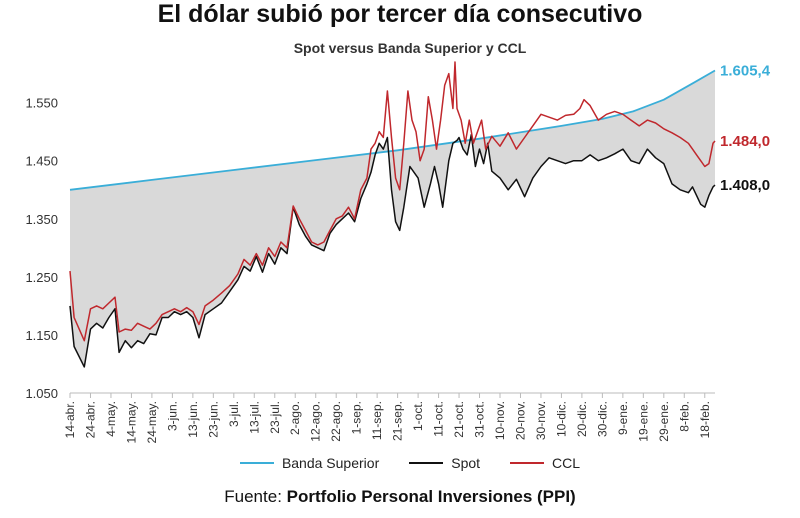  I want to click on legend-item-banda-superior: Banda Superior, so click(309, 463).